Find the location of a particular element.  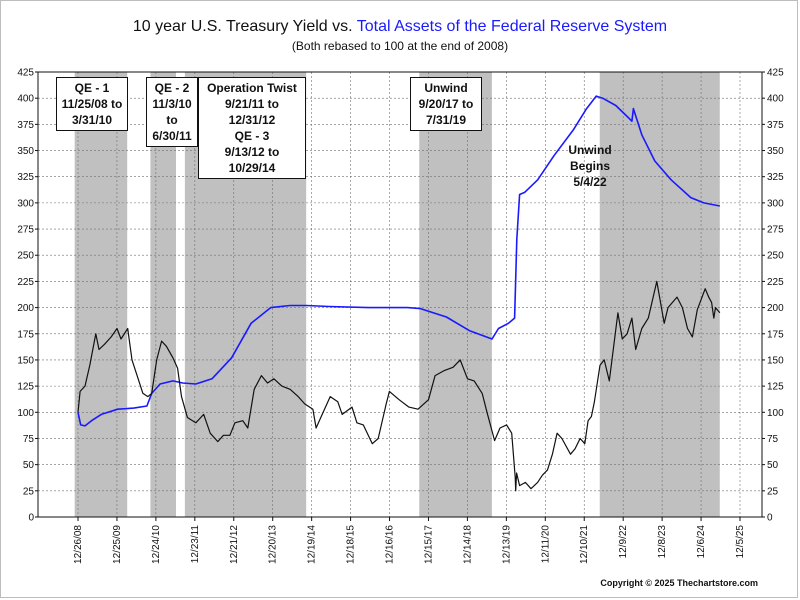

x-tick-label: 12/16/16 is located at coordinates (390, 544).